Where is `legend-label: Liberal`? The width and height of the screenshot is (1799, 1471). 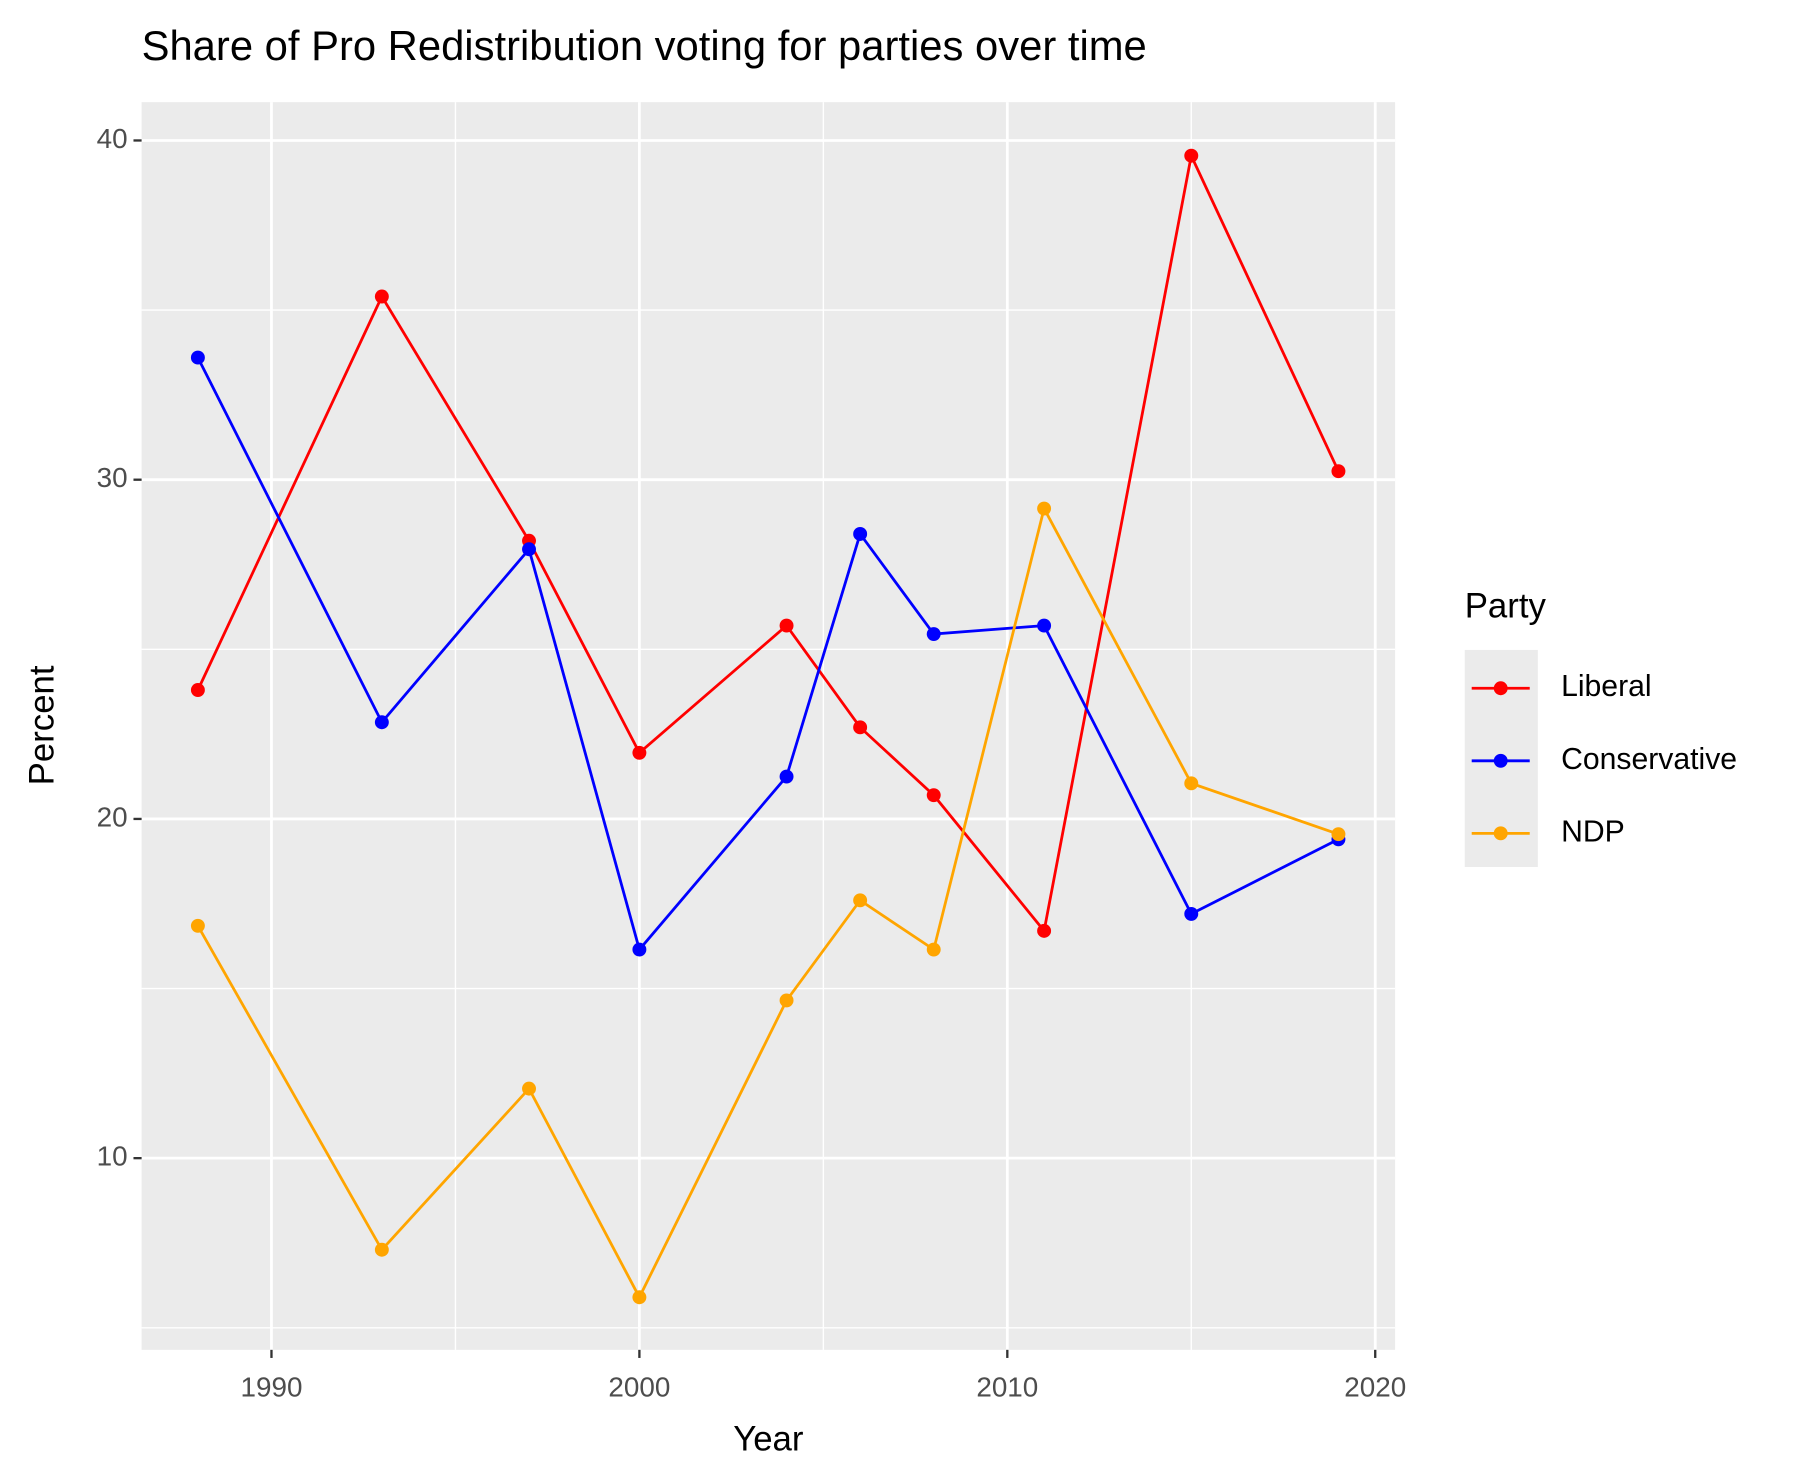
legend-label: Liberal is located at coordinates (1606, 686).